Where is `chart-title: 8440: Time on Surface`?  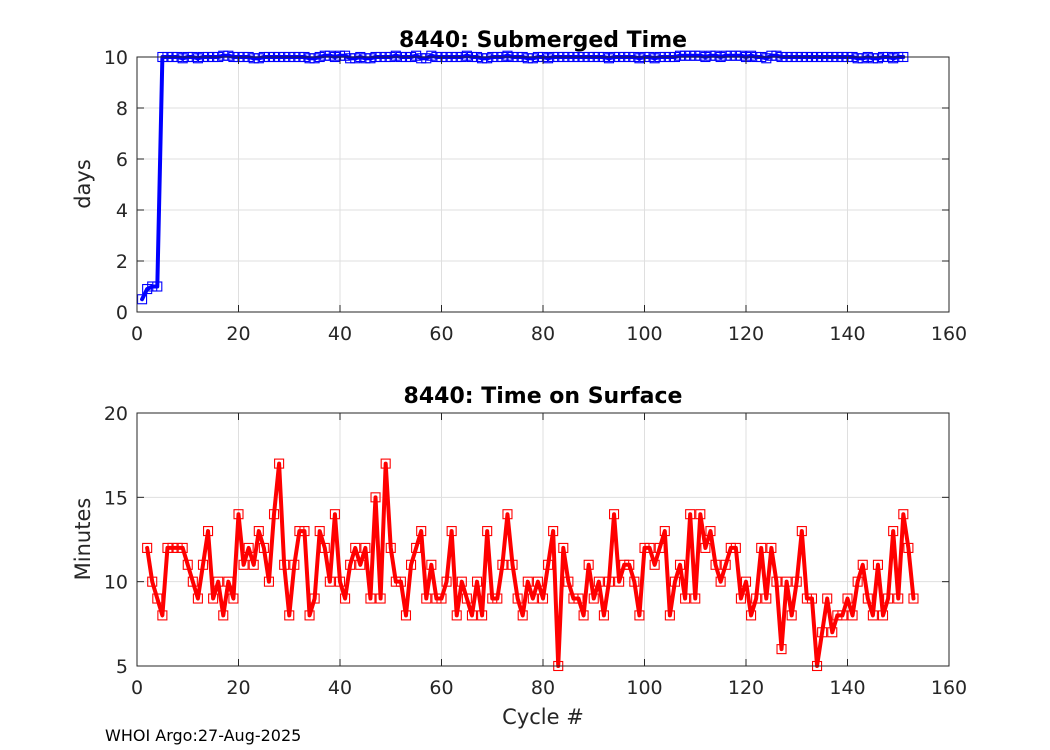 chart-title: 8440: Time on Surface is located at coordinates (543, 396).